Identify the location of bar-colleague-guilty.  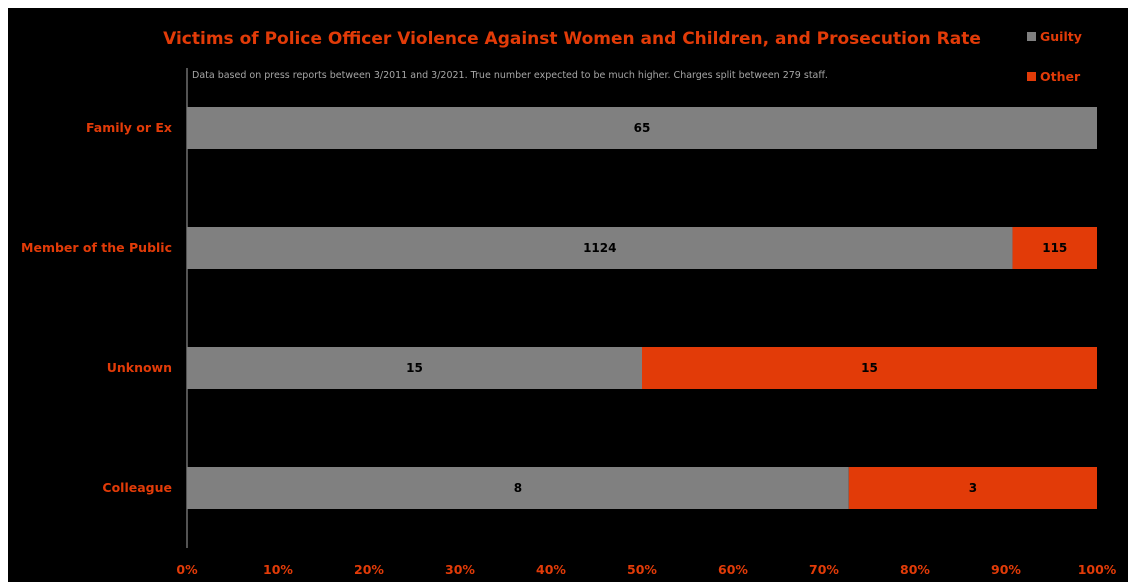
(518, 488).